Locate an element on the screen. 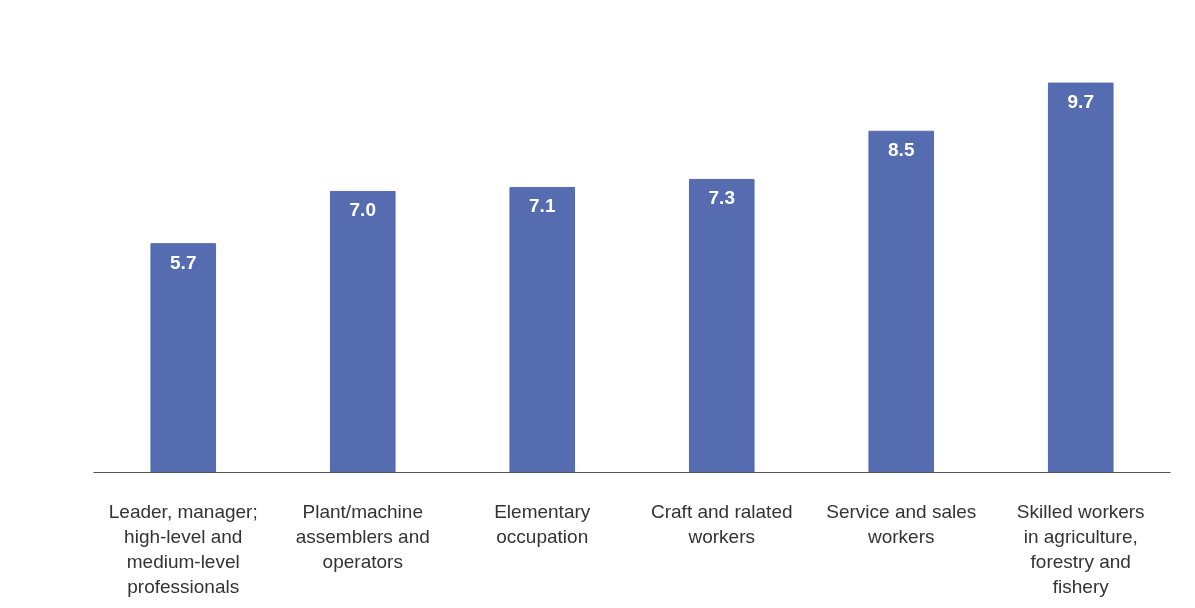  x-tick-label: Elementary occupation is located at coordinates (542, 523).